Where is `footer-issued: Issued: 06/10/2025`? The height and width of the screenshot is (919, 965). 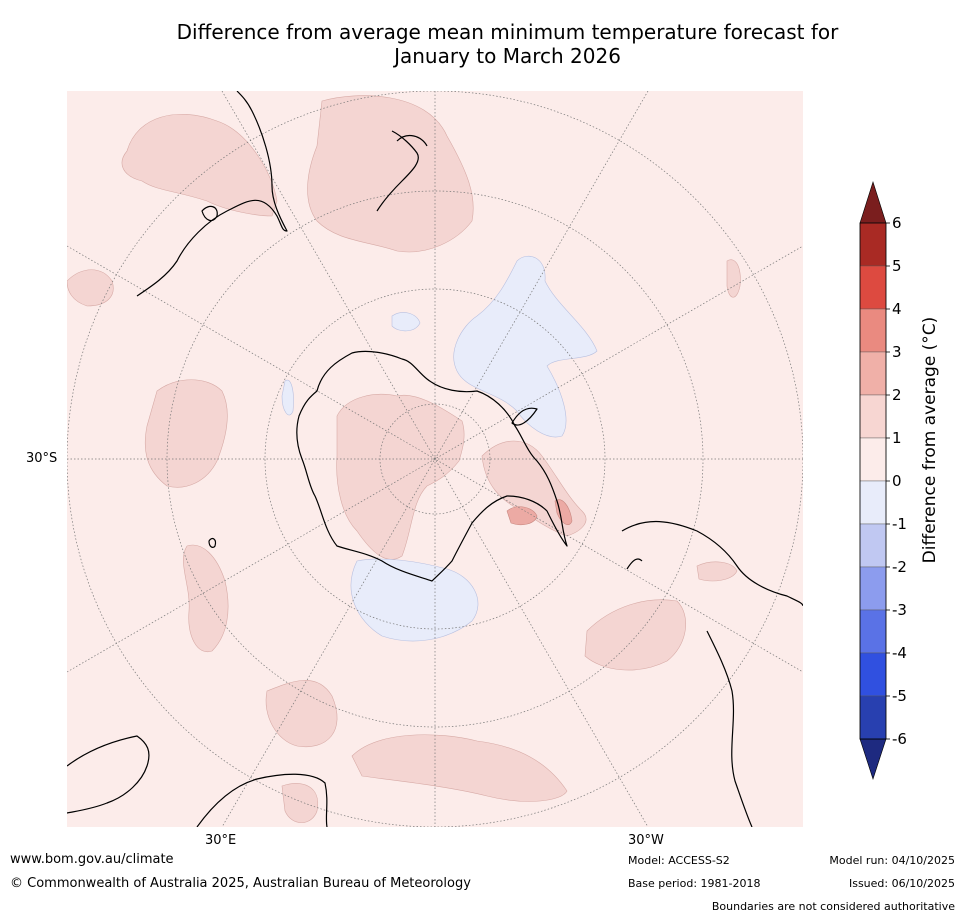 footer-issued: Issued: 06/10/2025 is located at coordinates (901, 883).